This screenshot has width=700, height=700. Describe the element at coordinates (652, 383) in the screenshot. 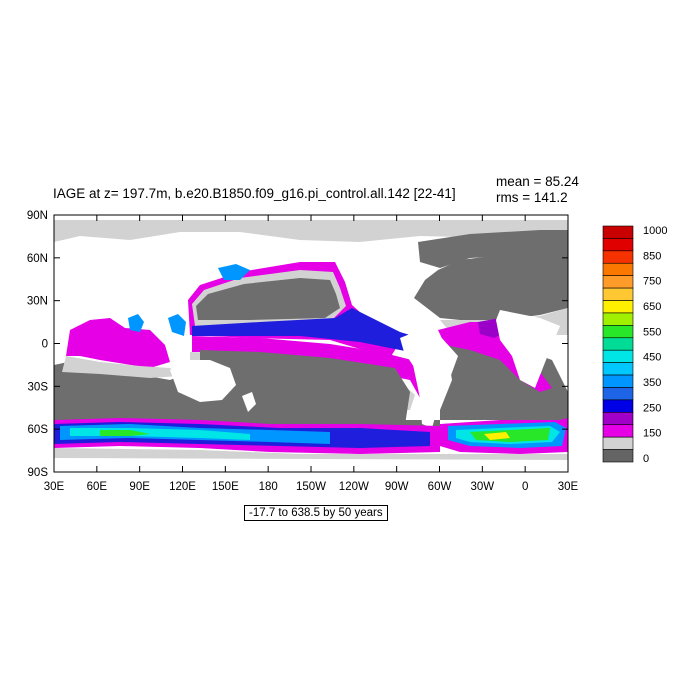

I see `colorbar-label: 350` at that location.